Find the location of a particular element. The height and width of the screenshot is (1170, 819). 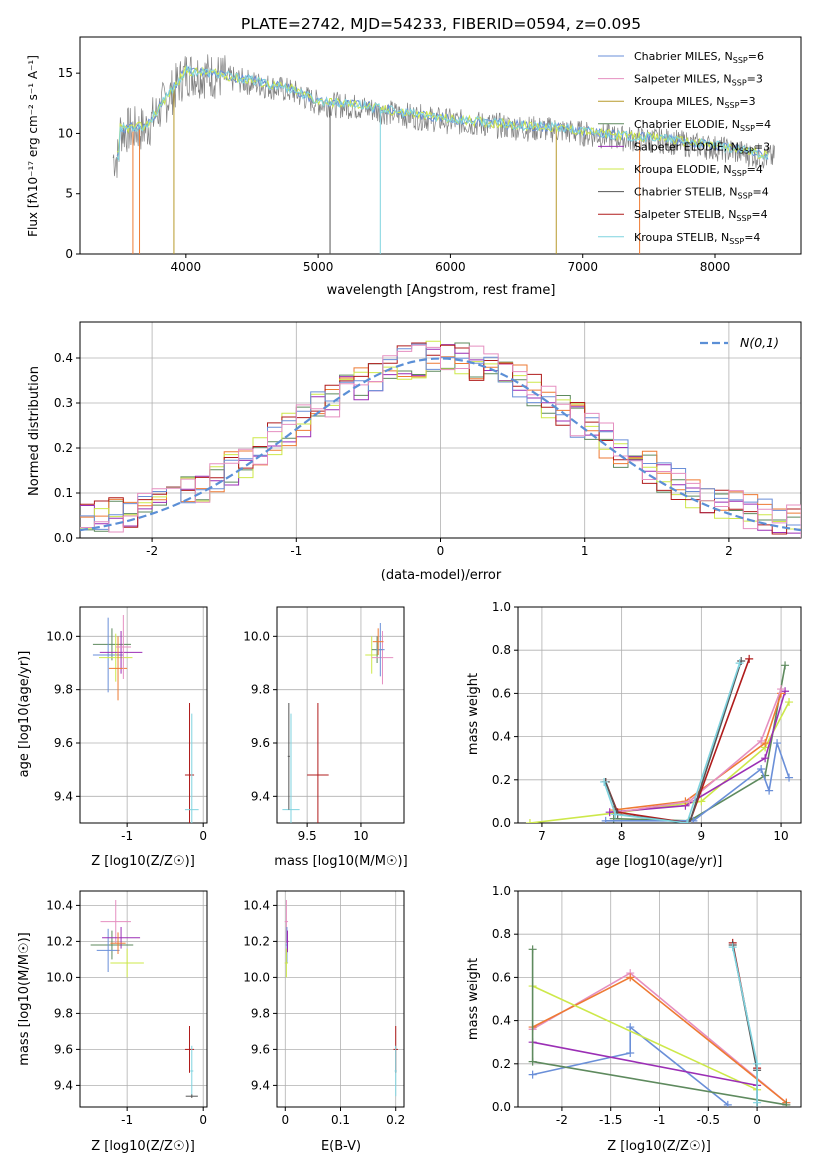

mass-vs-ebv-panel: 0 0.1 0.2 9.4 9.6 9.8 10.0 10.2 10.4 E(B-V) is located at coordinates (324, 1022).